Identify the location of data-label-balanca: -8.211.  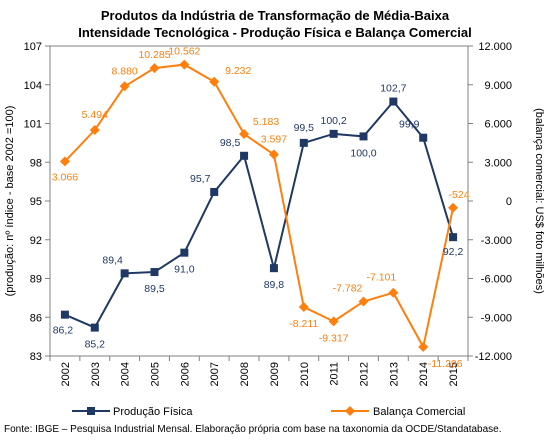
(303, 324).